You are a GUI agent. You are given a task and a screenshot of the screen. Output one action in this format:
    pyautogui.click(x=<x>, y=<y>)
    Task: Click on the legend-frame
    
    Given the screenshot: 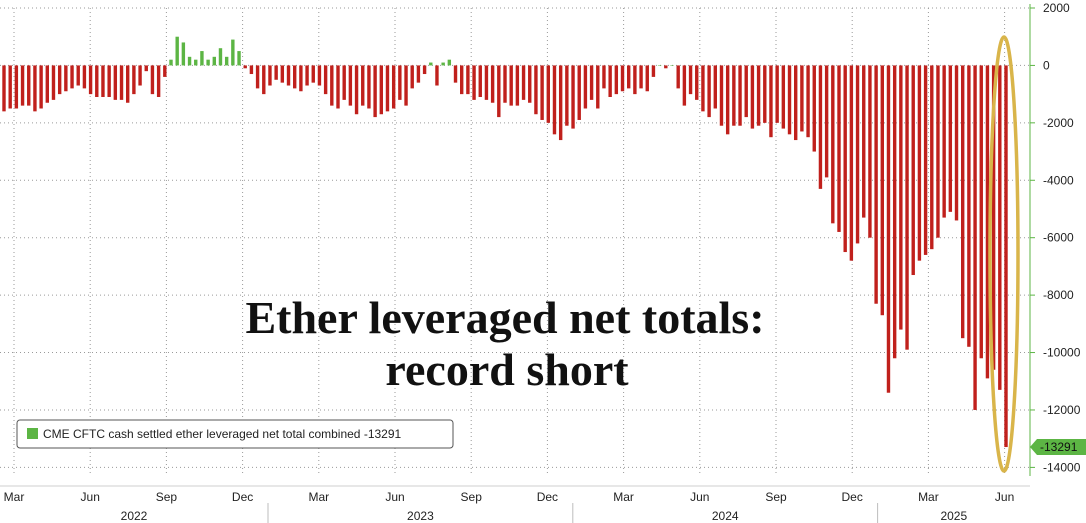 What is the action you would take?
    pyautogui.click(x=235, y=434)
    